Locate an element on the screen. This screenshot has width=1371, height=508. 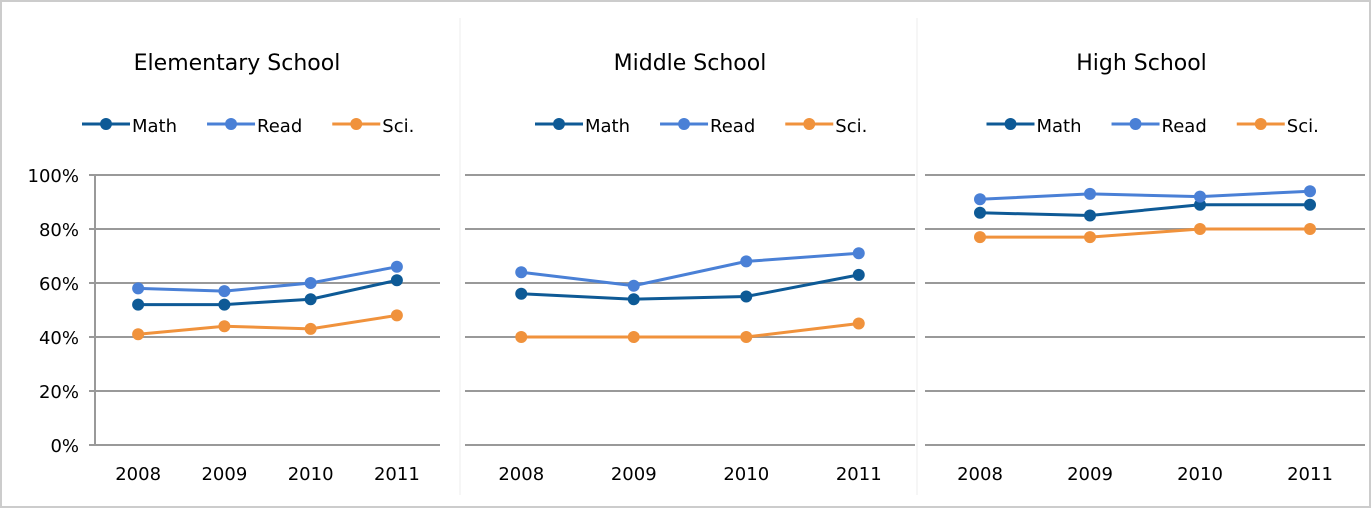
chart-title: Elementary School is located at coordinates (237, 63).